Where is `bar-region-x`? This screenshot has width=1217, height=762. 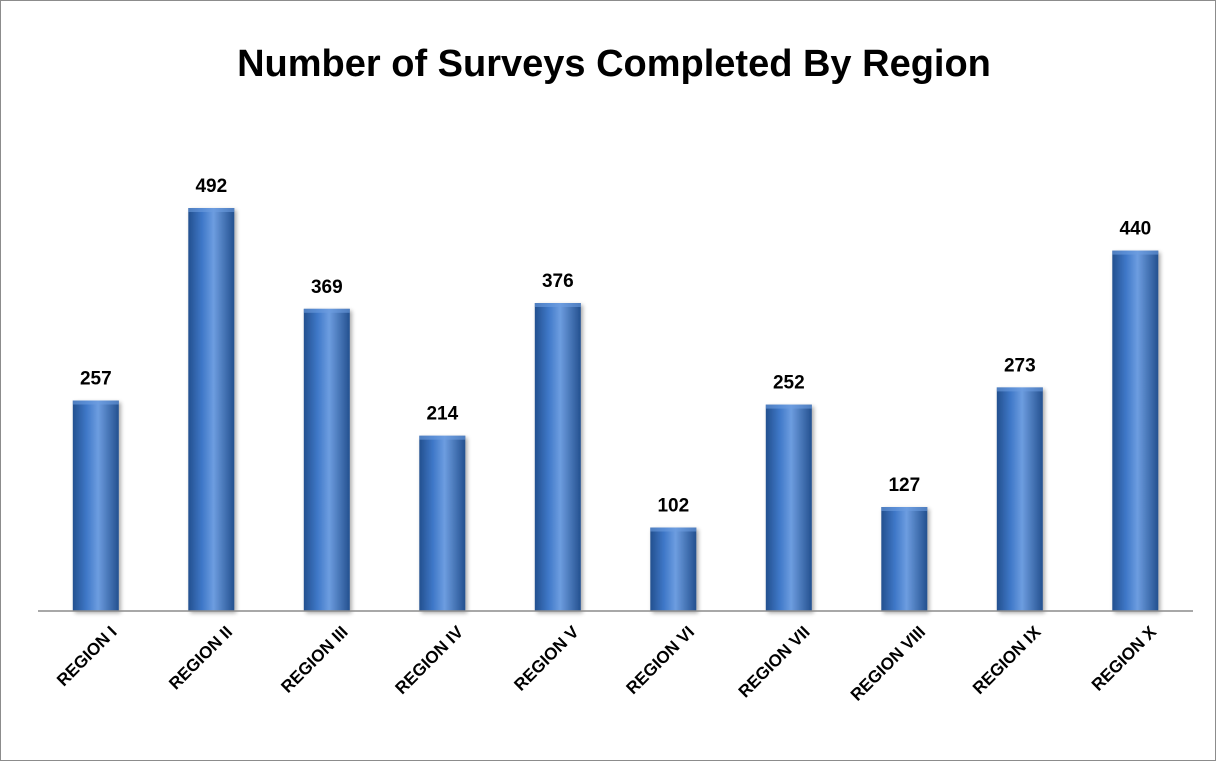 bar-region-x is located at coordinates (1135, 430).